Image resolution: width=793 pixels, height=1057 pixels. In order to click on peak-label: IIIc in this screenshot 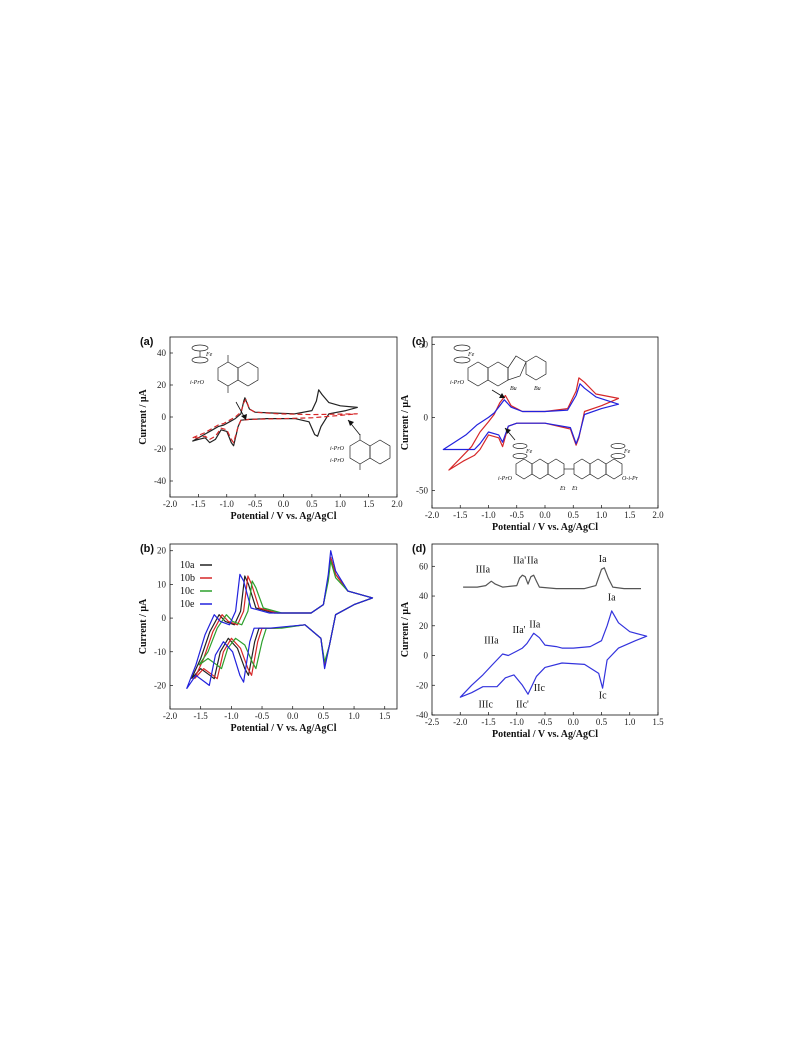, I will do `click(485, 705)`.